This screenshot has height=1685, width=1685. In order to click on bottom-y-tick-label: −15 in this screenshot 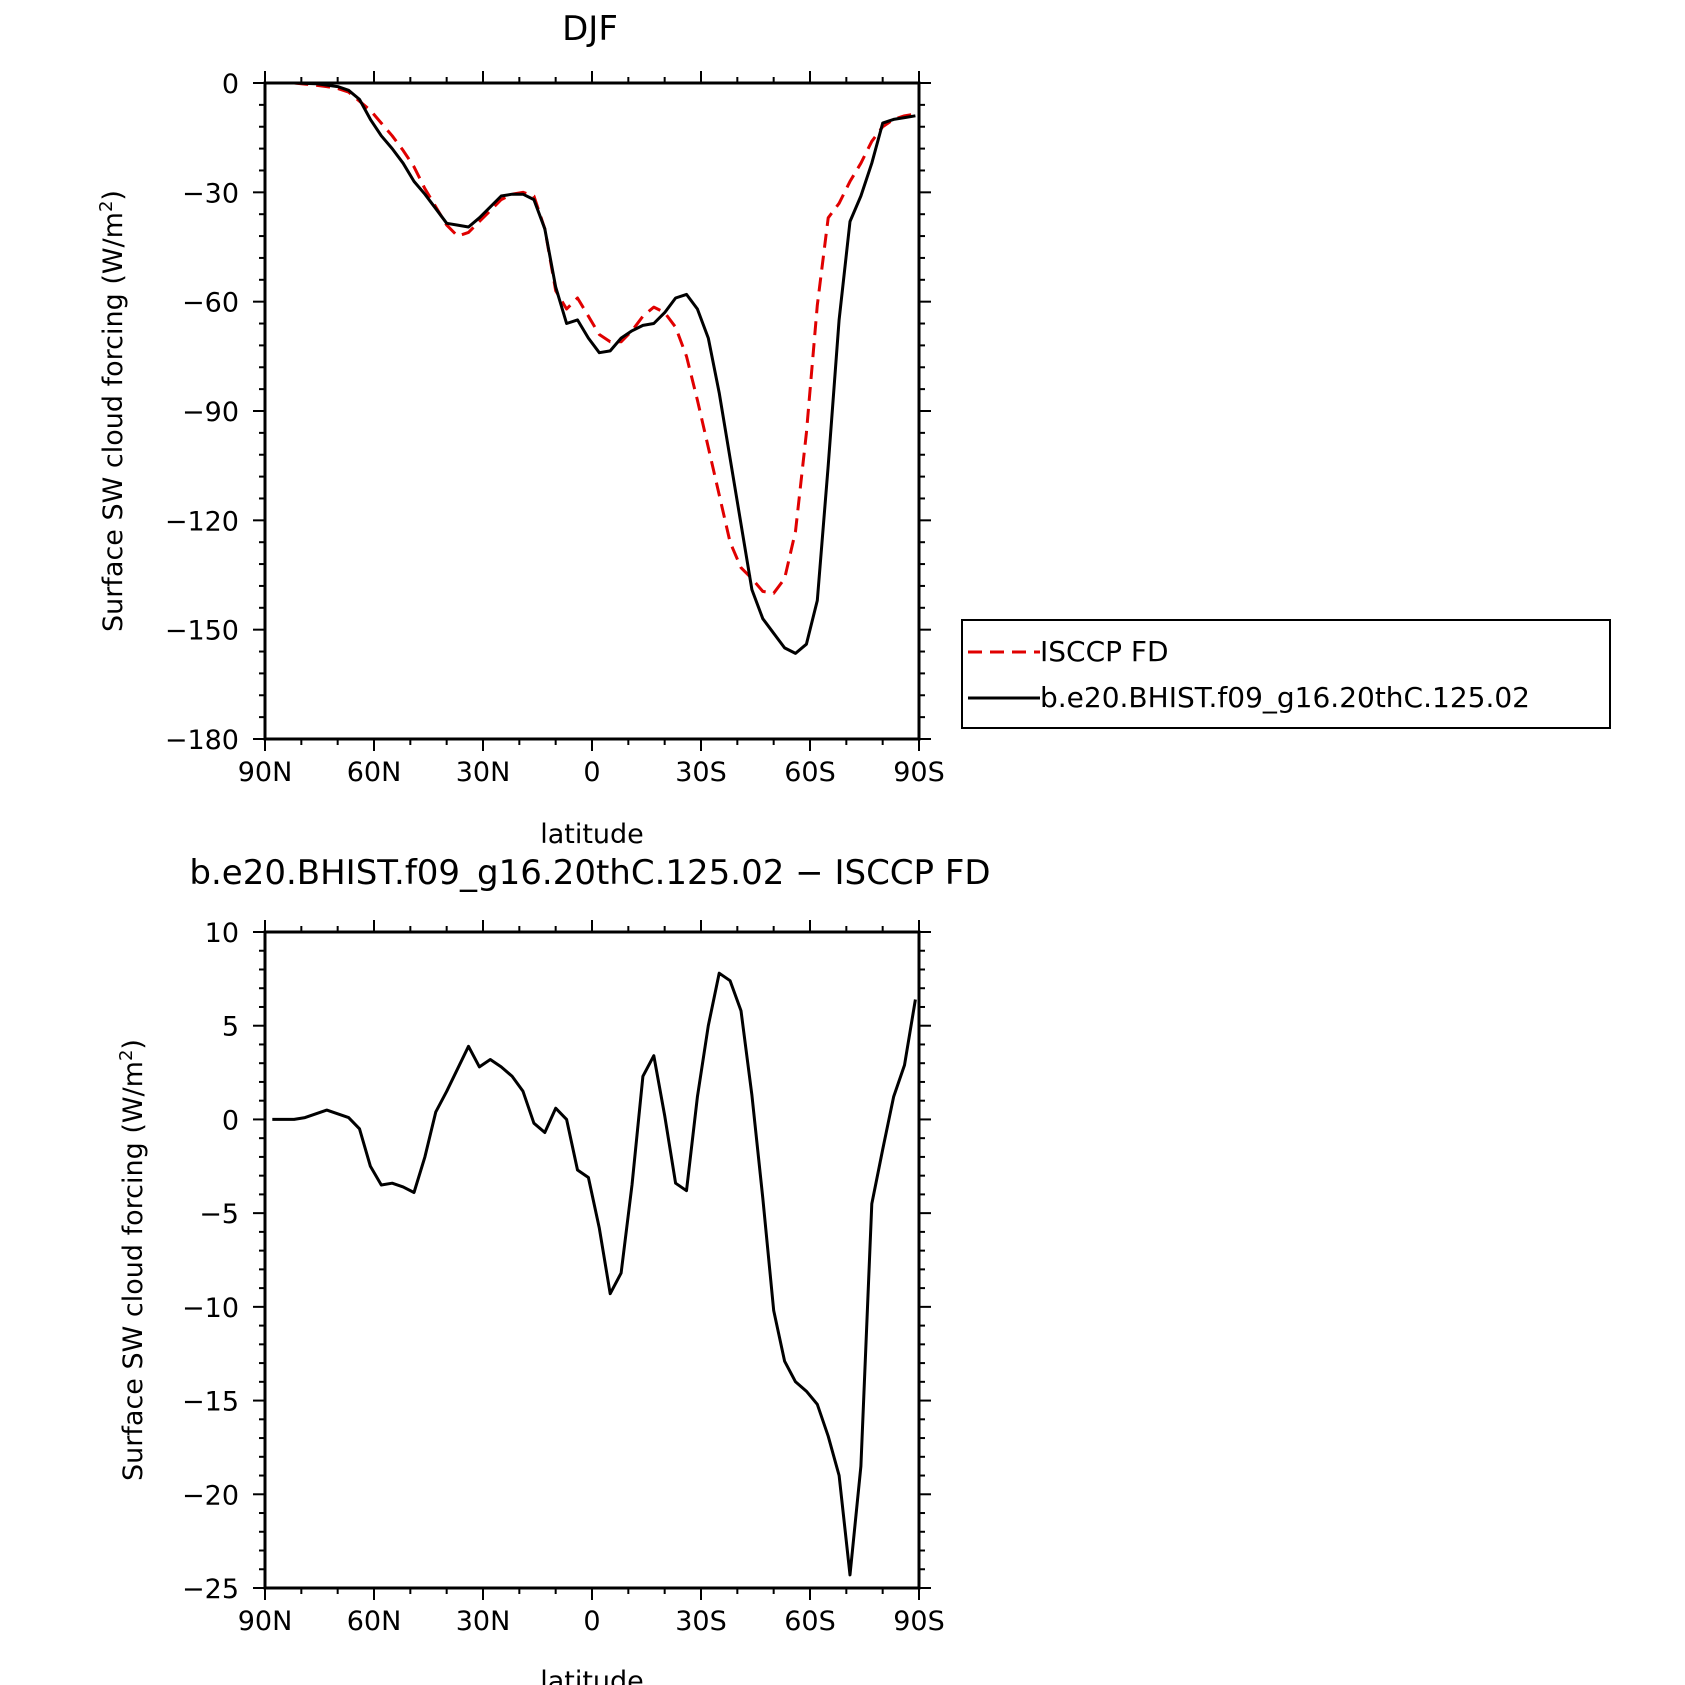, I will do `click(210, 1402)`.